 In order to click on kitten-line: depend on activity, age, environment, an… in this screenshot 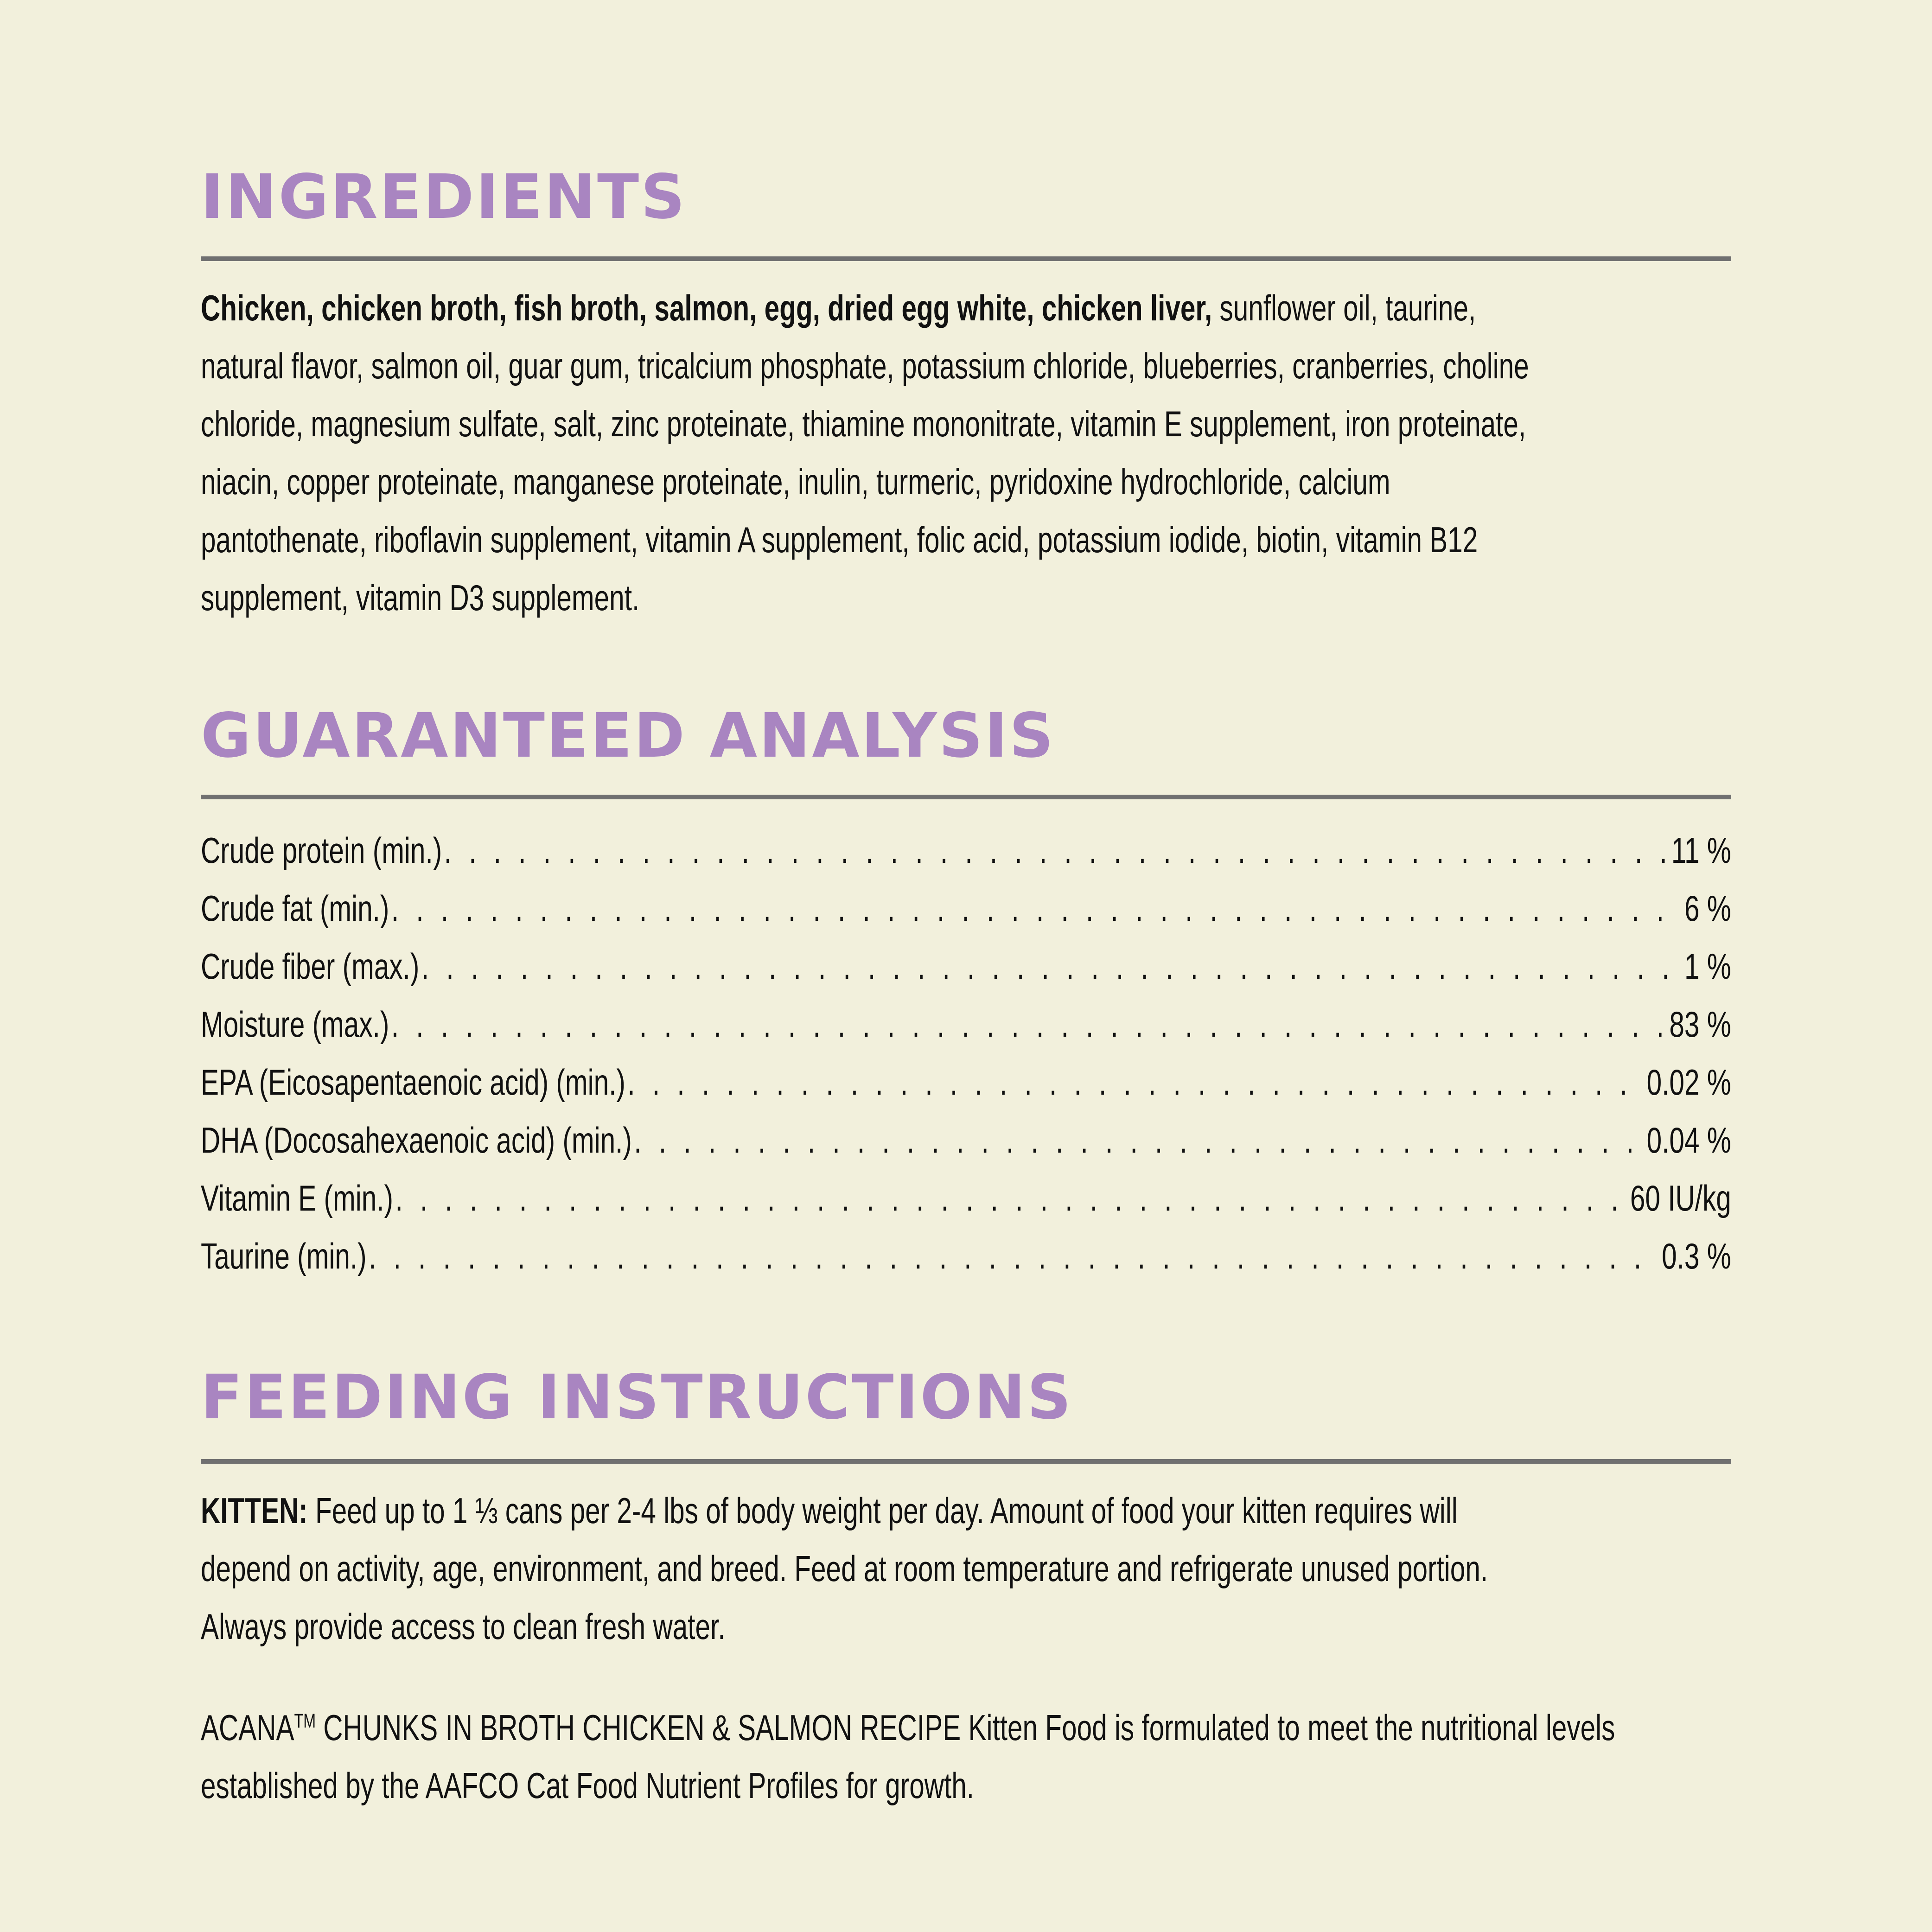, I will do `click(844, 1568)`.